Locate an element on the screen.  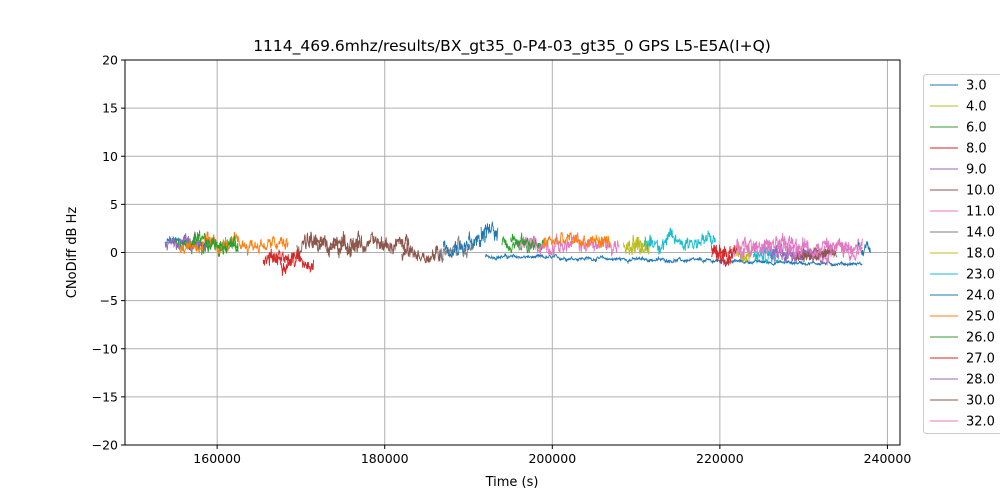
legend-label: 28.0 is located at coordinates (980, 380).